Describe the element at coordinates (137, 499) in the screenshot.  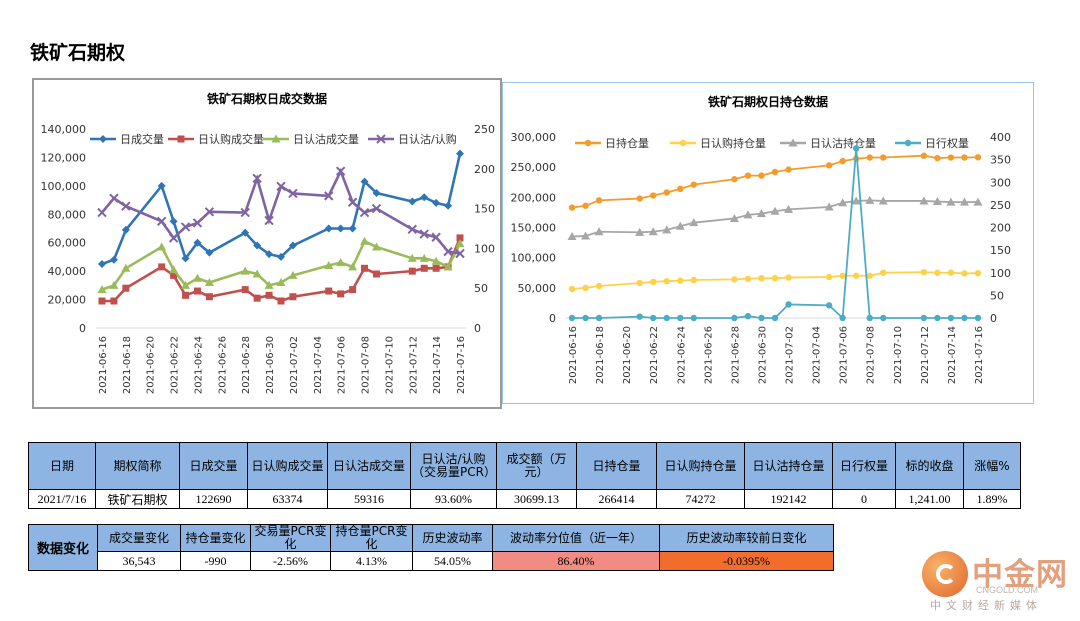
I see `cell-option-name: 铁矿石期权` at that location.